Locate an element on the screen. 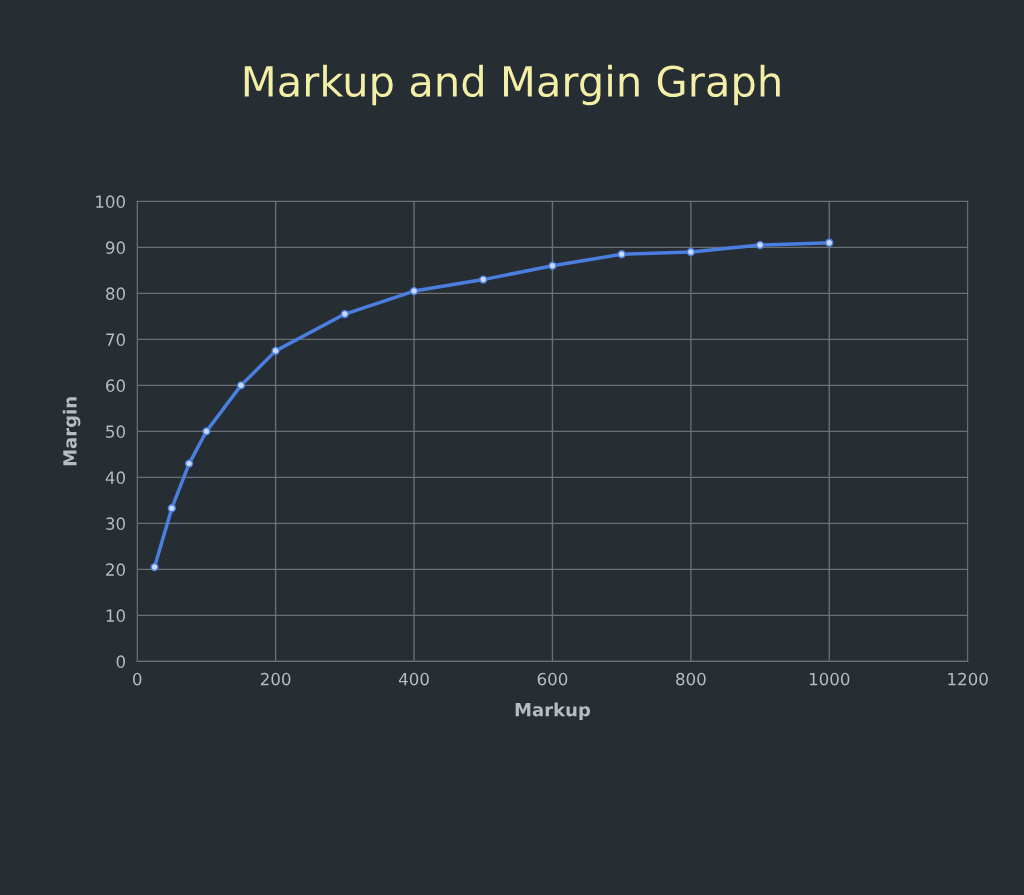 This screenshot has height=895, width=1024. x-tick-label: 1000 is located at coordinates (829, 679).